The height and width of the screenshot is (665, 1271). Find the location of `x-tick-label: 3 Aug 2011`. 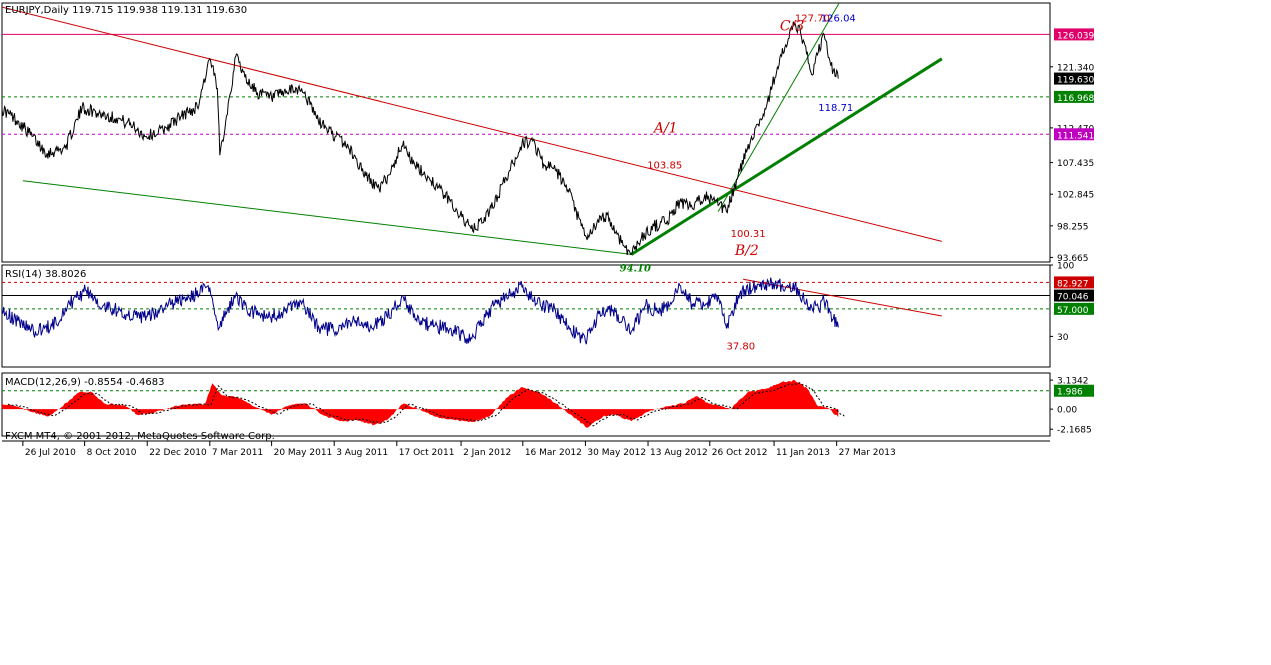

x-tick-label: 3 Aug 2011 is located at coordinates (362, 453).